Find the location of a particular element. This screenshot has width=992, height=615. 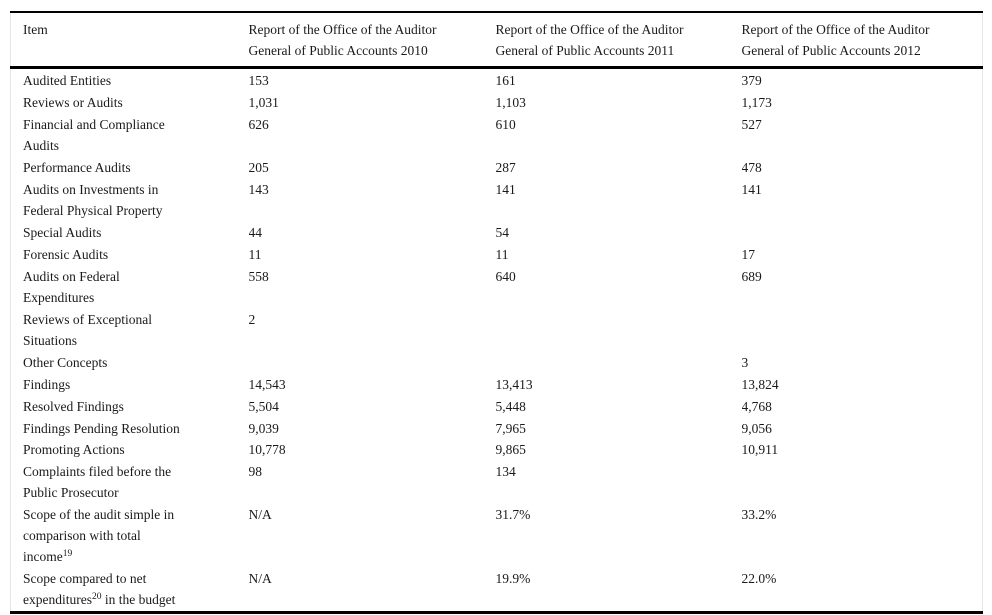

item-cell: Other Concepts is located at coordinates (130, 362).